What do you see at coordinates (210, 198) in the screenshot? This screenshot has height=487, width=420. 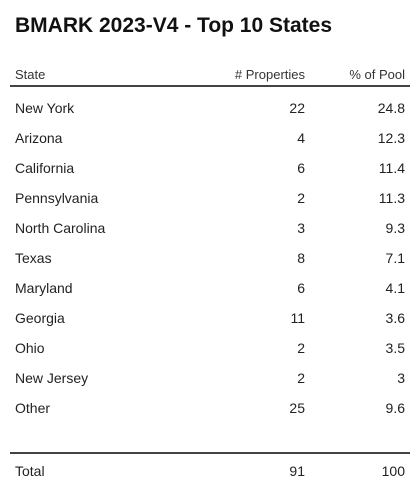 I see `table-row: Pennsylvania 2 11.3` at bounding box center [210, 198].